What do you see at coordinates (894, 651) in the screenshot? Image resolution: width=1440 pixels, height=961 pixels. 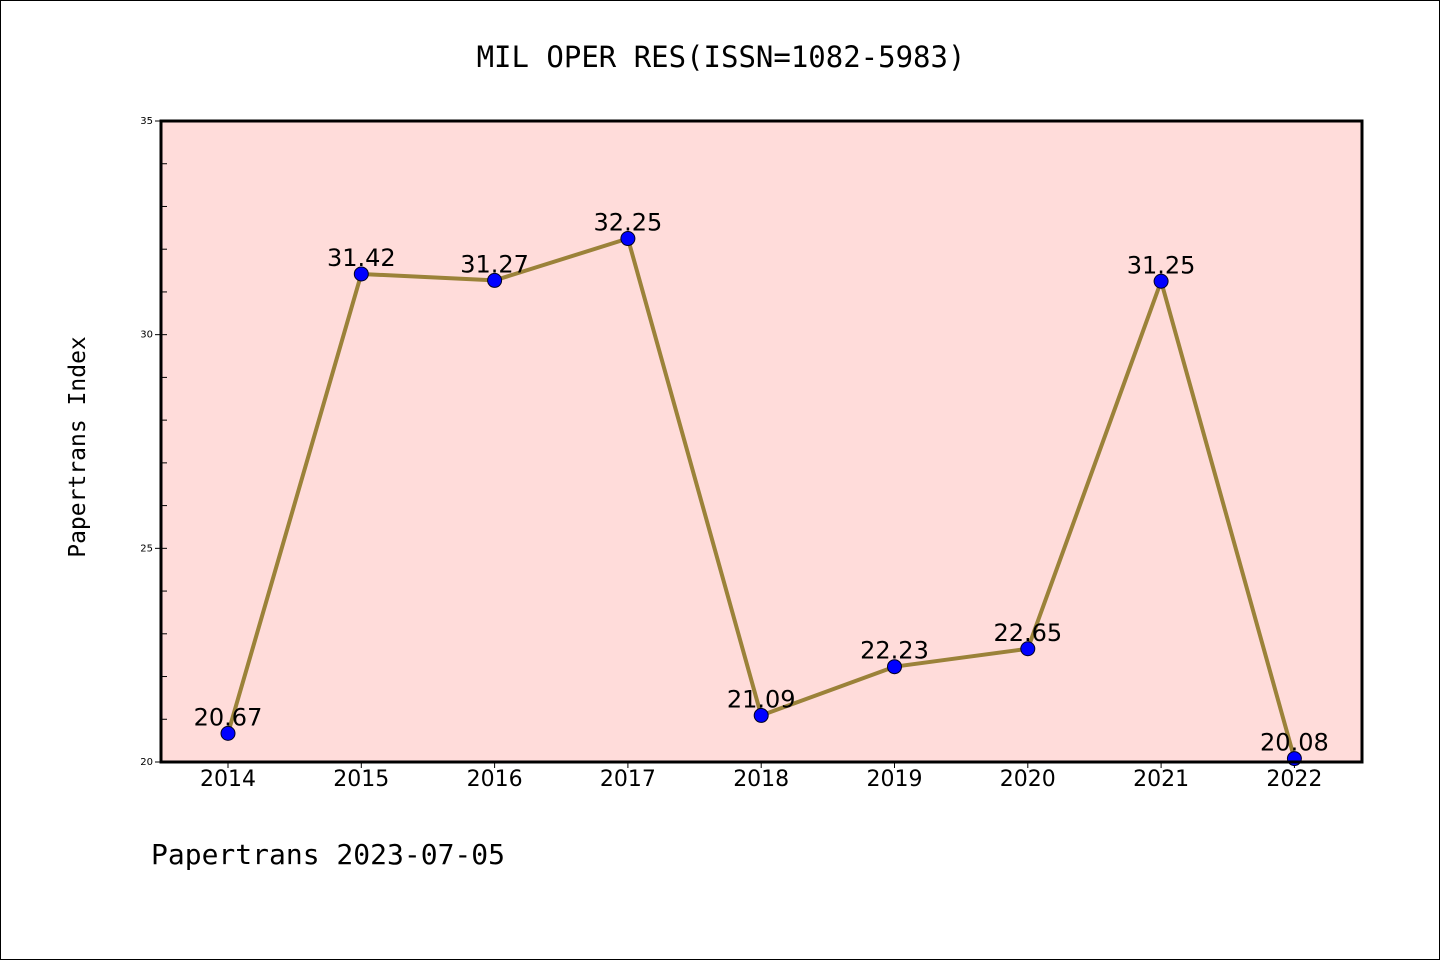 I see `data-label: 22.23` at bounding box center [894, 651].